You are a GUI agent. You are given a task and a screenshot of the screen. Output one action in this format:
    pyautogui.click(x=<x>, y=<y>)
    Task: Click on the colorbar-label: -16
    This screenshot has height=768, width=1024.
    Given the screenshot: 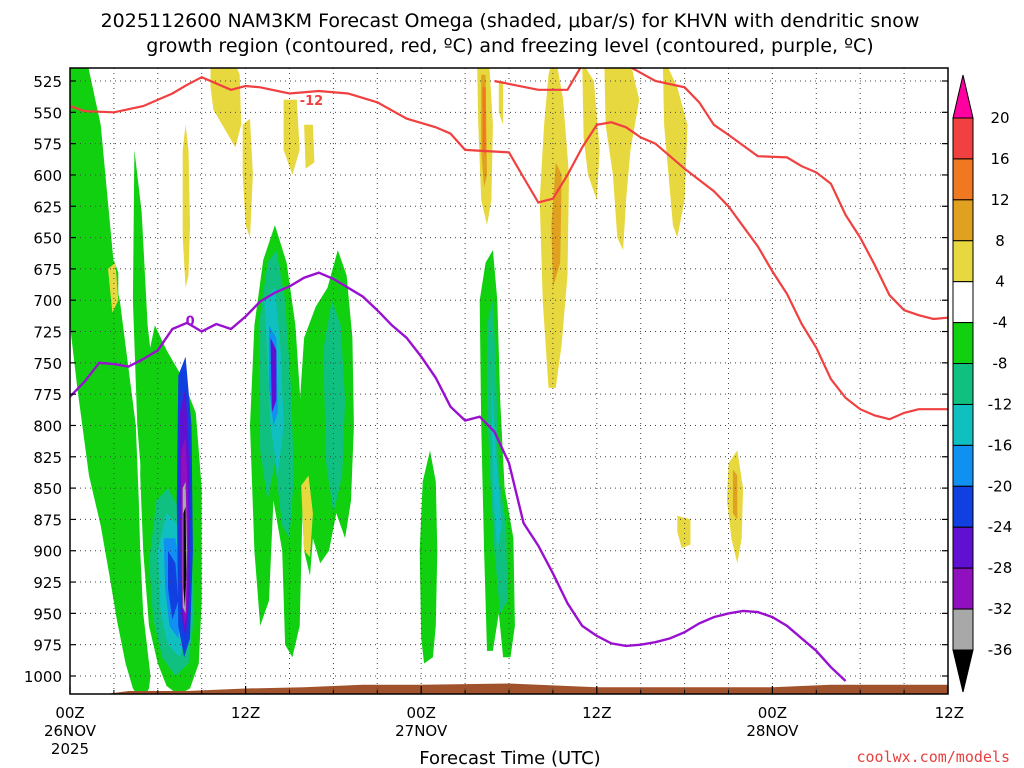 What is the action you would take?
    pyautogui.click(x=1000, y=445)
    